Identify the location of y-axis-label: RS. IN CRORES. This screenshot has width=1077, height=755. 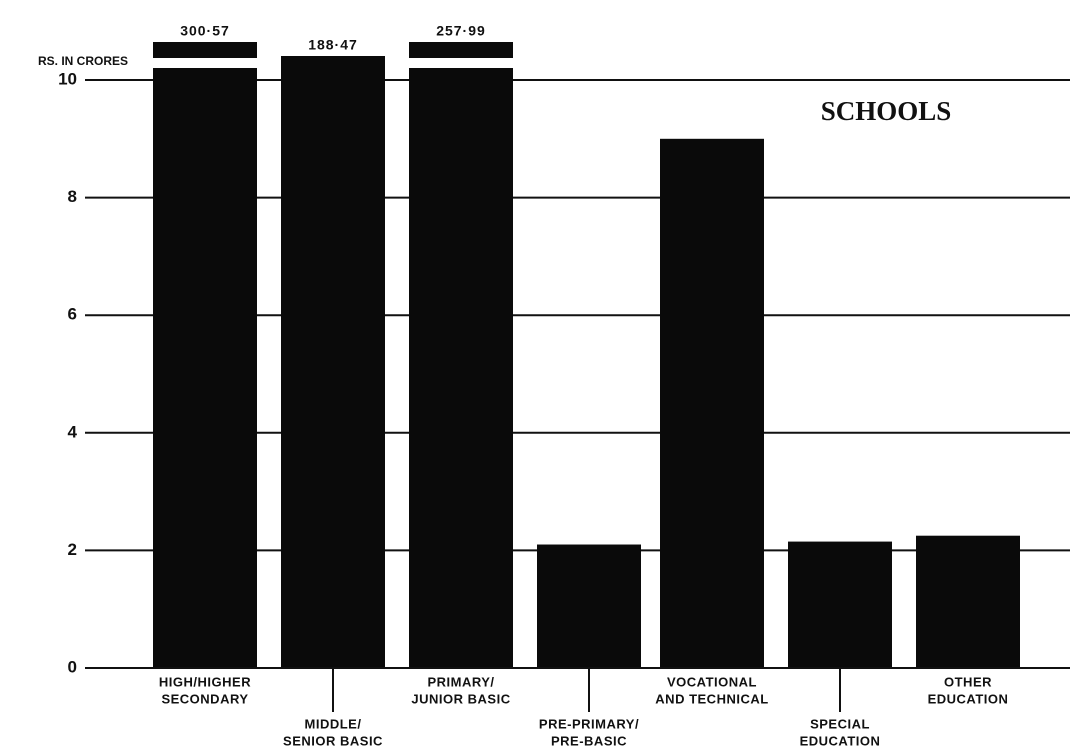
(83, 61).